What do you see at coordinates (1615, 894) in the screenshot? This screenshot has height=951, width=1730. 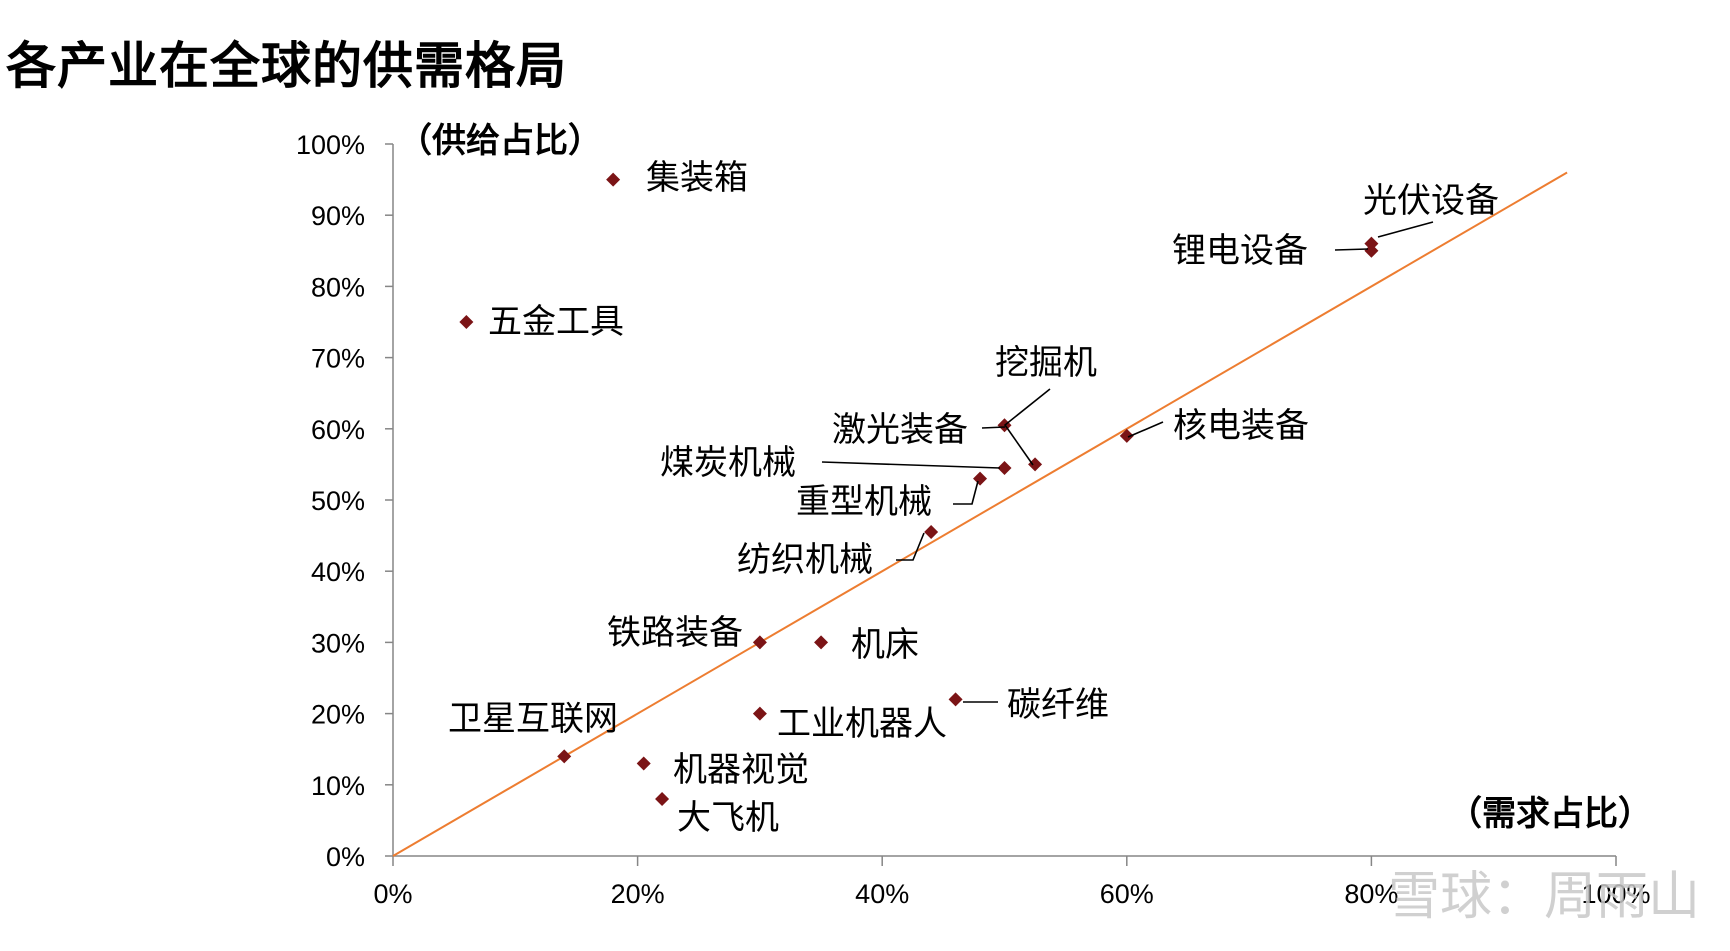 I see `x-tick-label: 100%` at bounding box center [1615, 894].